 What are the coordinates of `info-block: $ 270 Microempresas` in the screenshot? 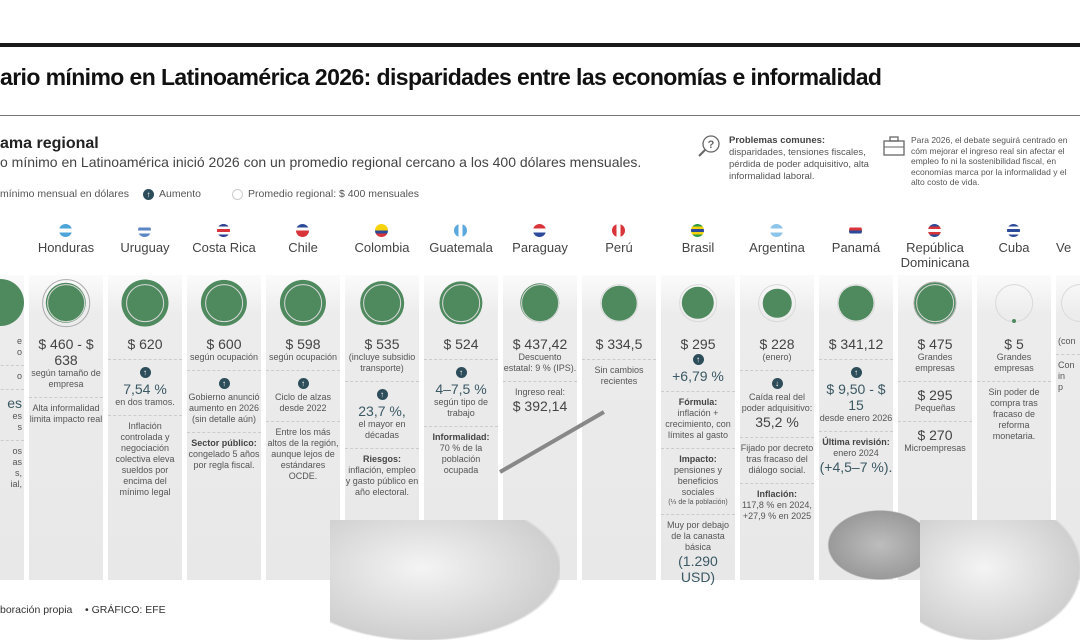 It's located at (935, 441).